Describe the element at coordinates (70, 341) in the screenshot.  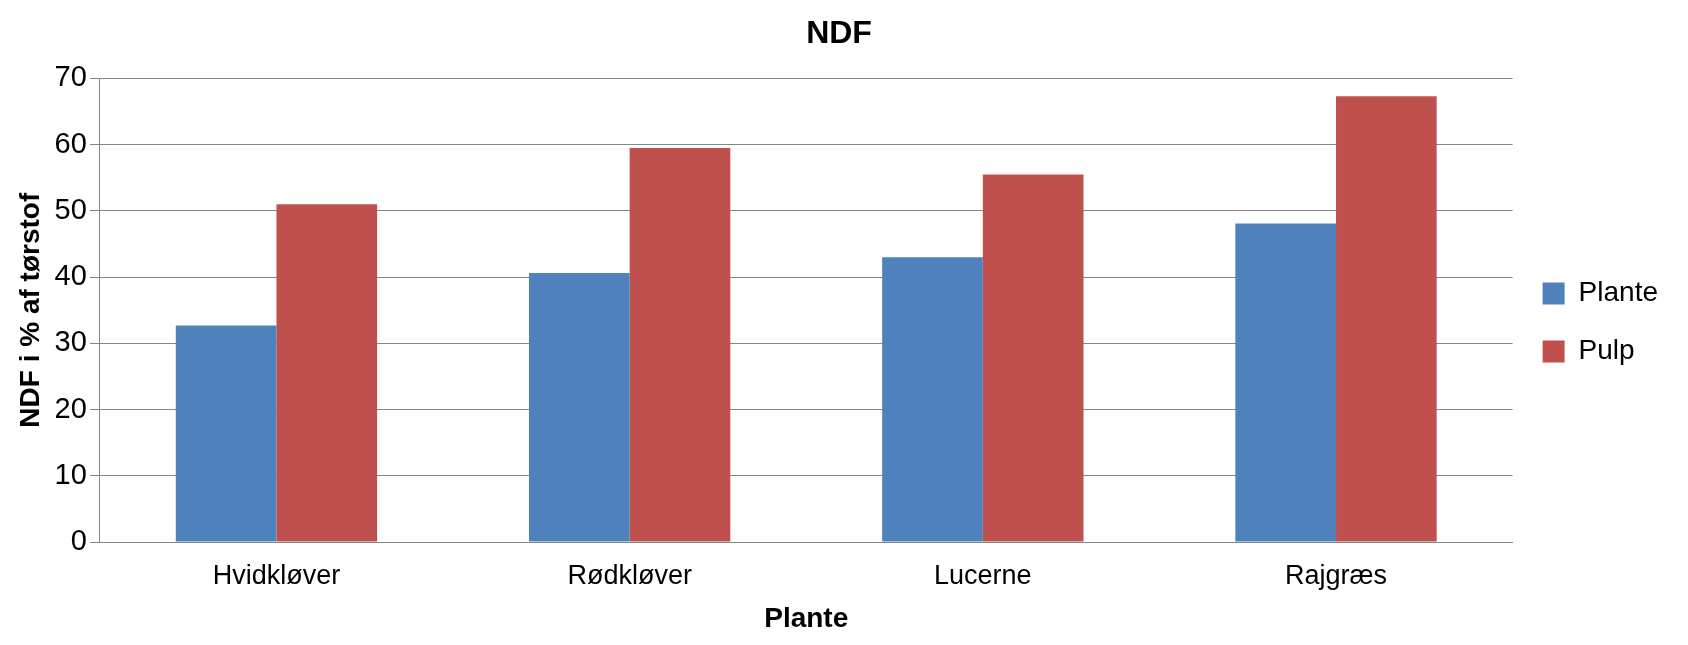
I see `y-tick-label: 30` at that location.